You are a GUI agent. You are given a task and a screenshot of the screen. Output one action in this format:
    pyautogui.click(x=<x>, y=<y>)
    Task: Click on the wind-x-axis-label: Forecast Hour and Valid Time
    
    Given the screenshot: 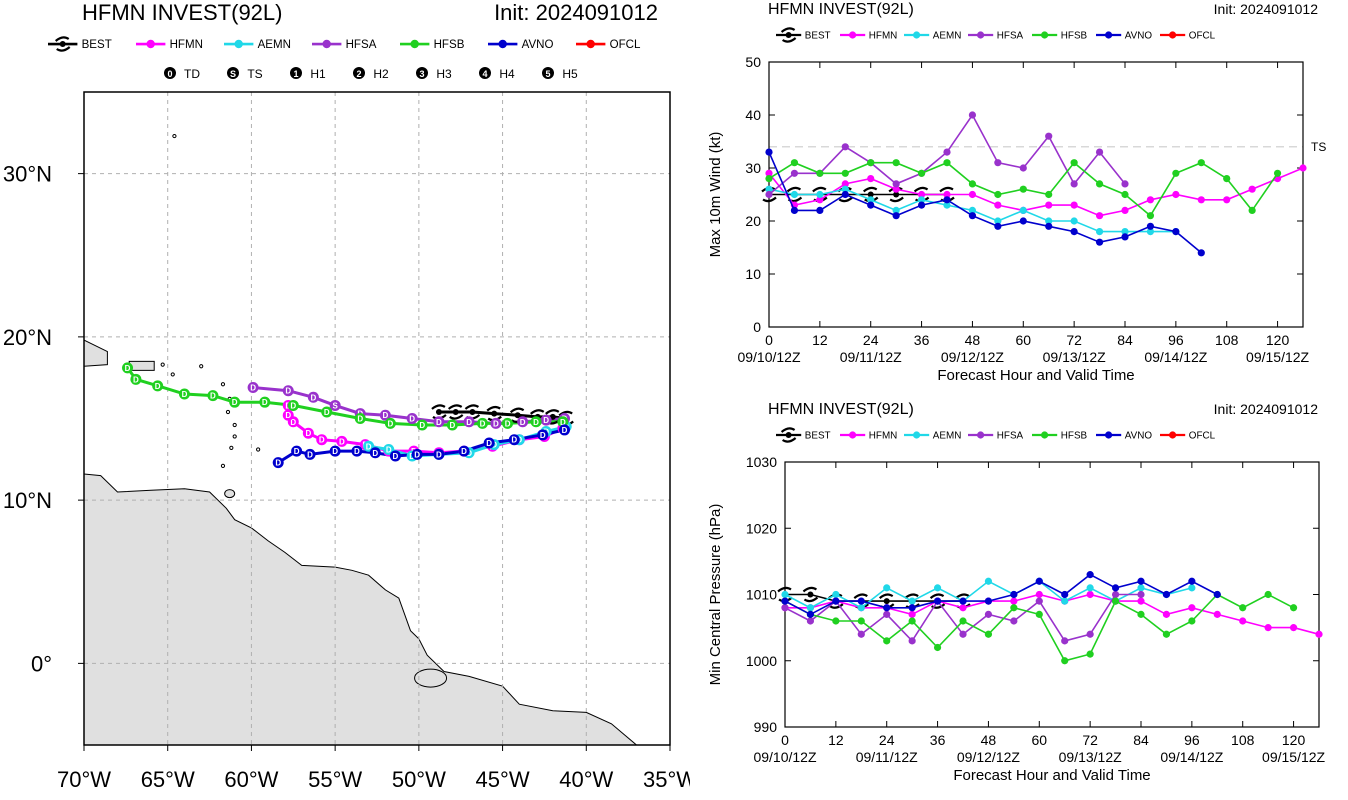 What is the action you would take?
    pyautogui.click(x=1035, y=375)
    